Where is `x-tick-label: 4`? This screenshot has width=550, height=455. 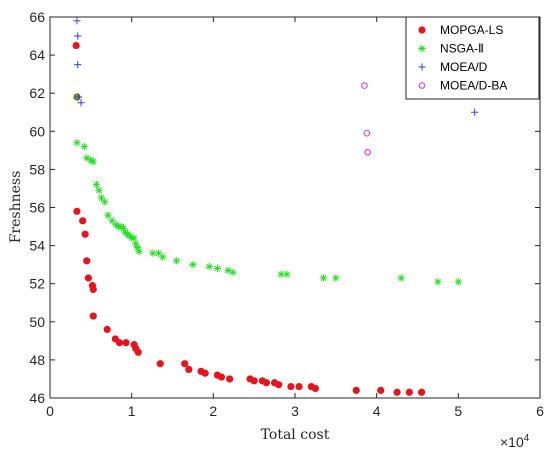 x-tick-label: 4 is located at coordinates (377, 411).